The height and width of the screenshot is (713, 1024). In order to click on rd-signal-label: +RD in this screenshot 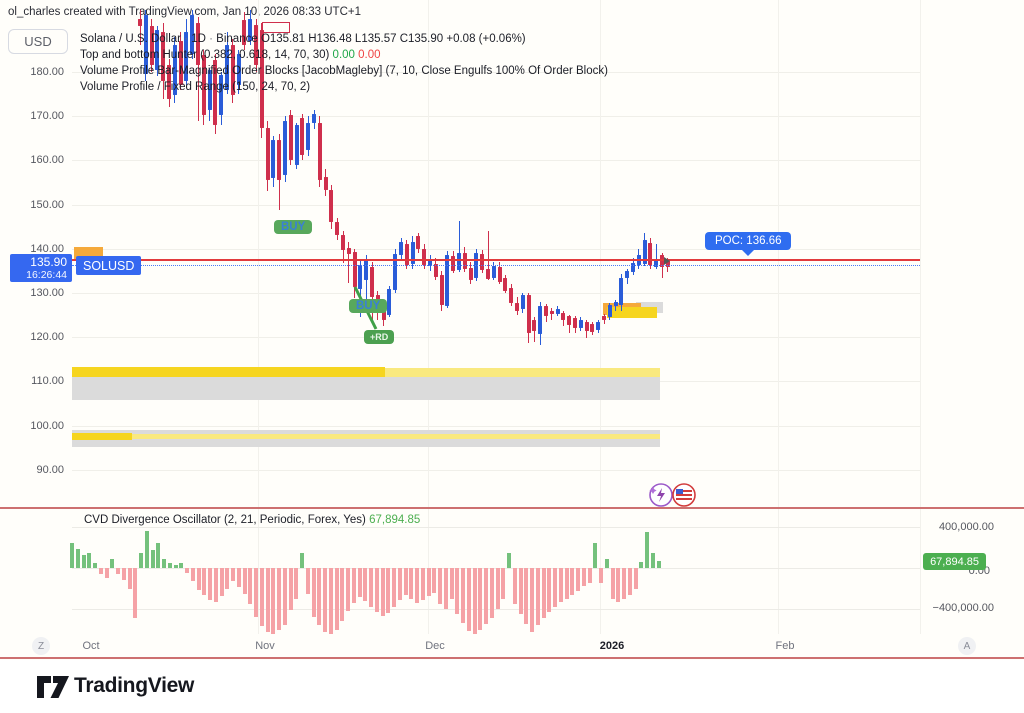, I will do `click(379, 337)`.